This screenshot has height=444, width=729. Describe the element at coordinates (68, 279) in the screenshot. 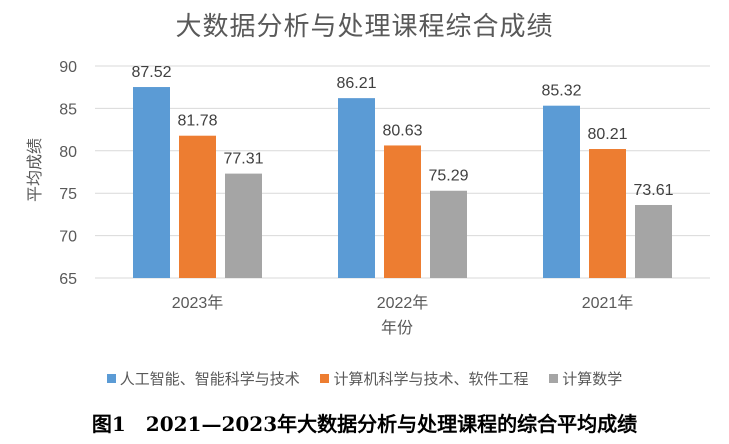

I see `y-tick-label: 65` at that location.